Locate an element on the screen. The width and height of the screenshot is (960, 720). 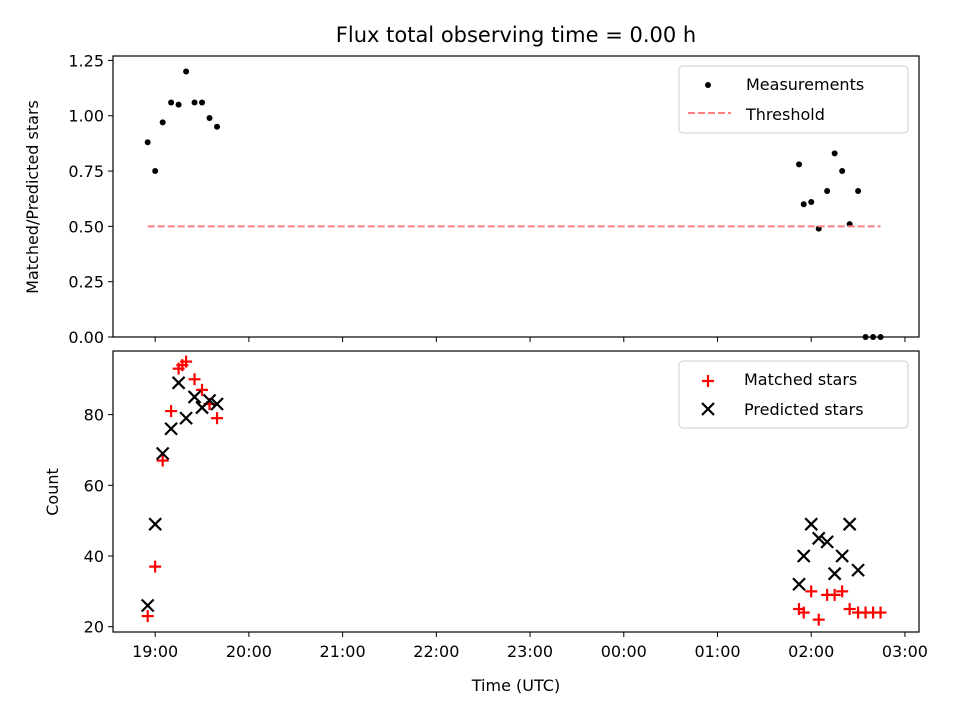
bottom-y-axis-label: Count is located at coordinates (52, 492).